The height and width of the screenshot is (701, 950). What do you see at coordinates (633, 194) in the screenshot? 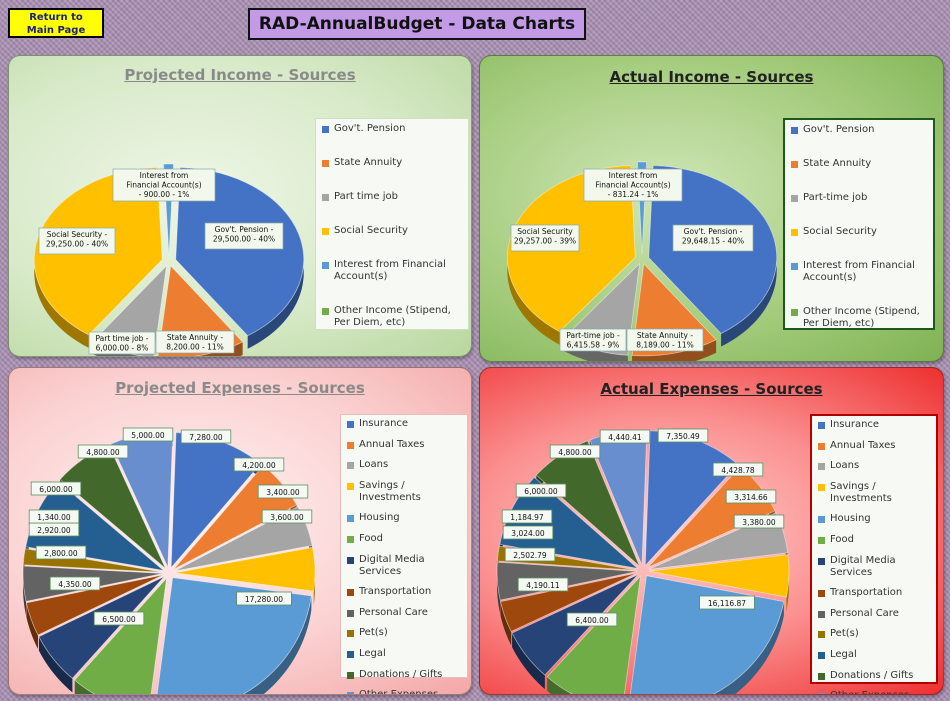
I see `actual-income-sources-data-label-5-line-3: - 831.24 - 1%` at bounding box center [633, 194].